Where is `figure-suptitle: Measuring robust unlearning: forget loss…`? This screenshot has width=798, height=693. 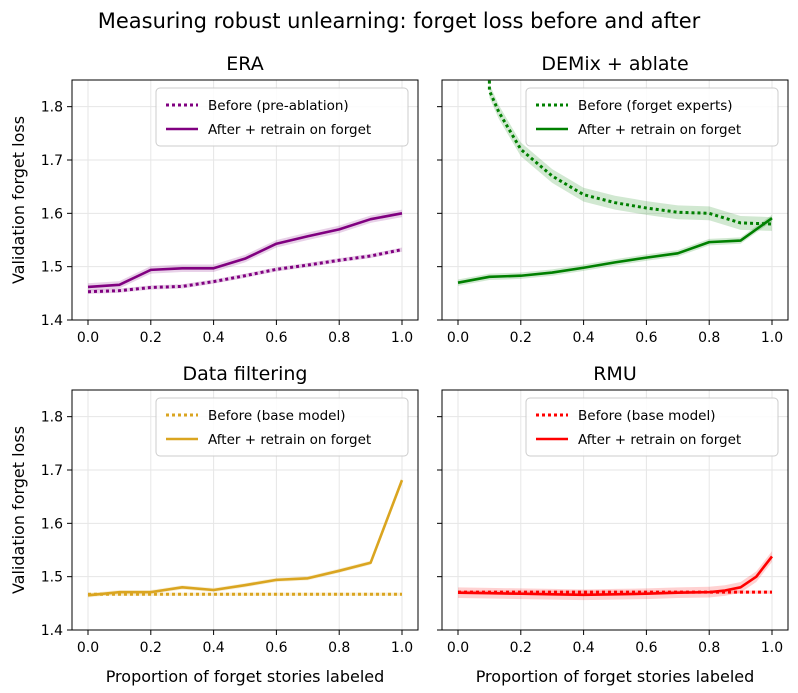
figure-suptitle: Measuring robust unlearning: forget loss… is located at coordinates (399, 21).